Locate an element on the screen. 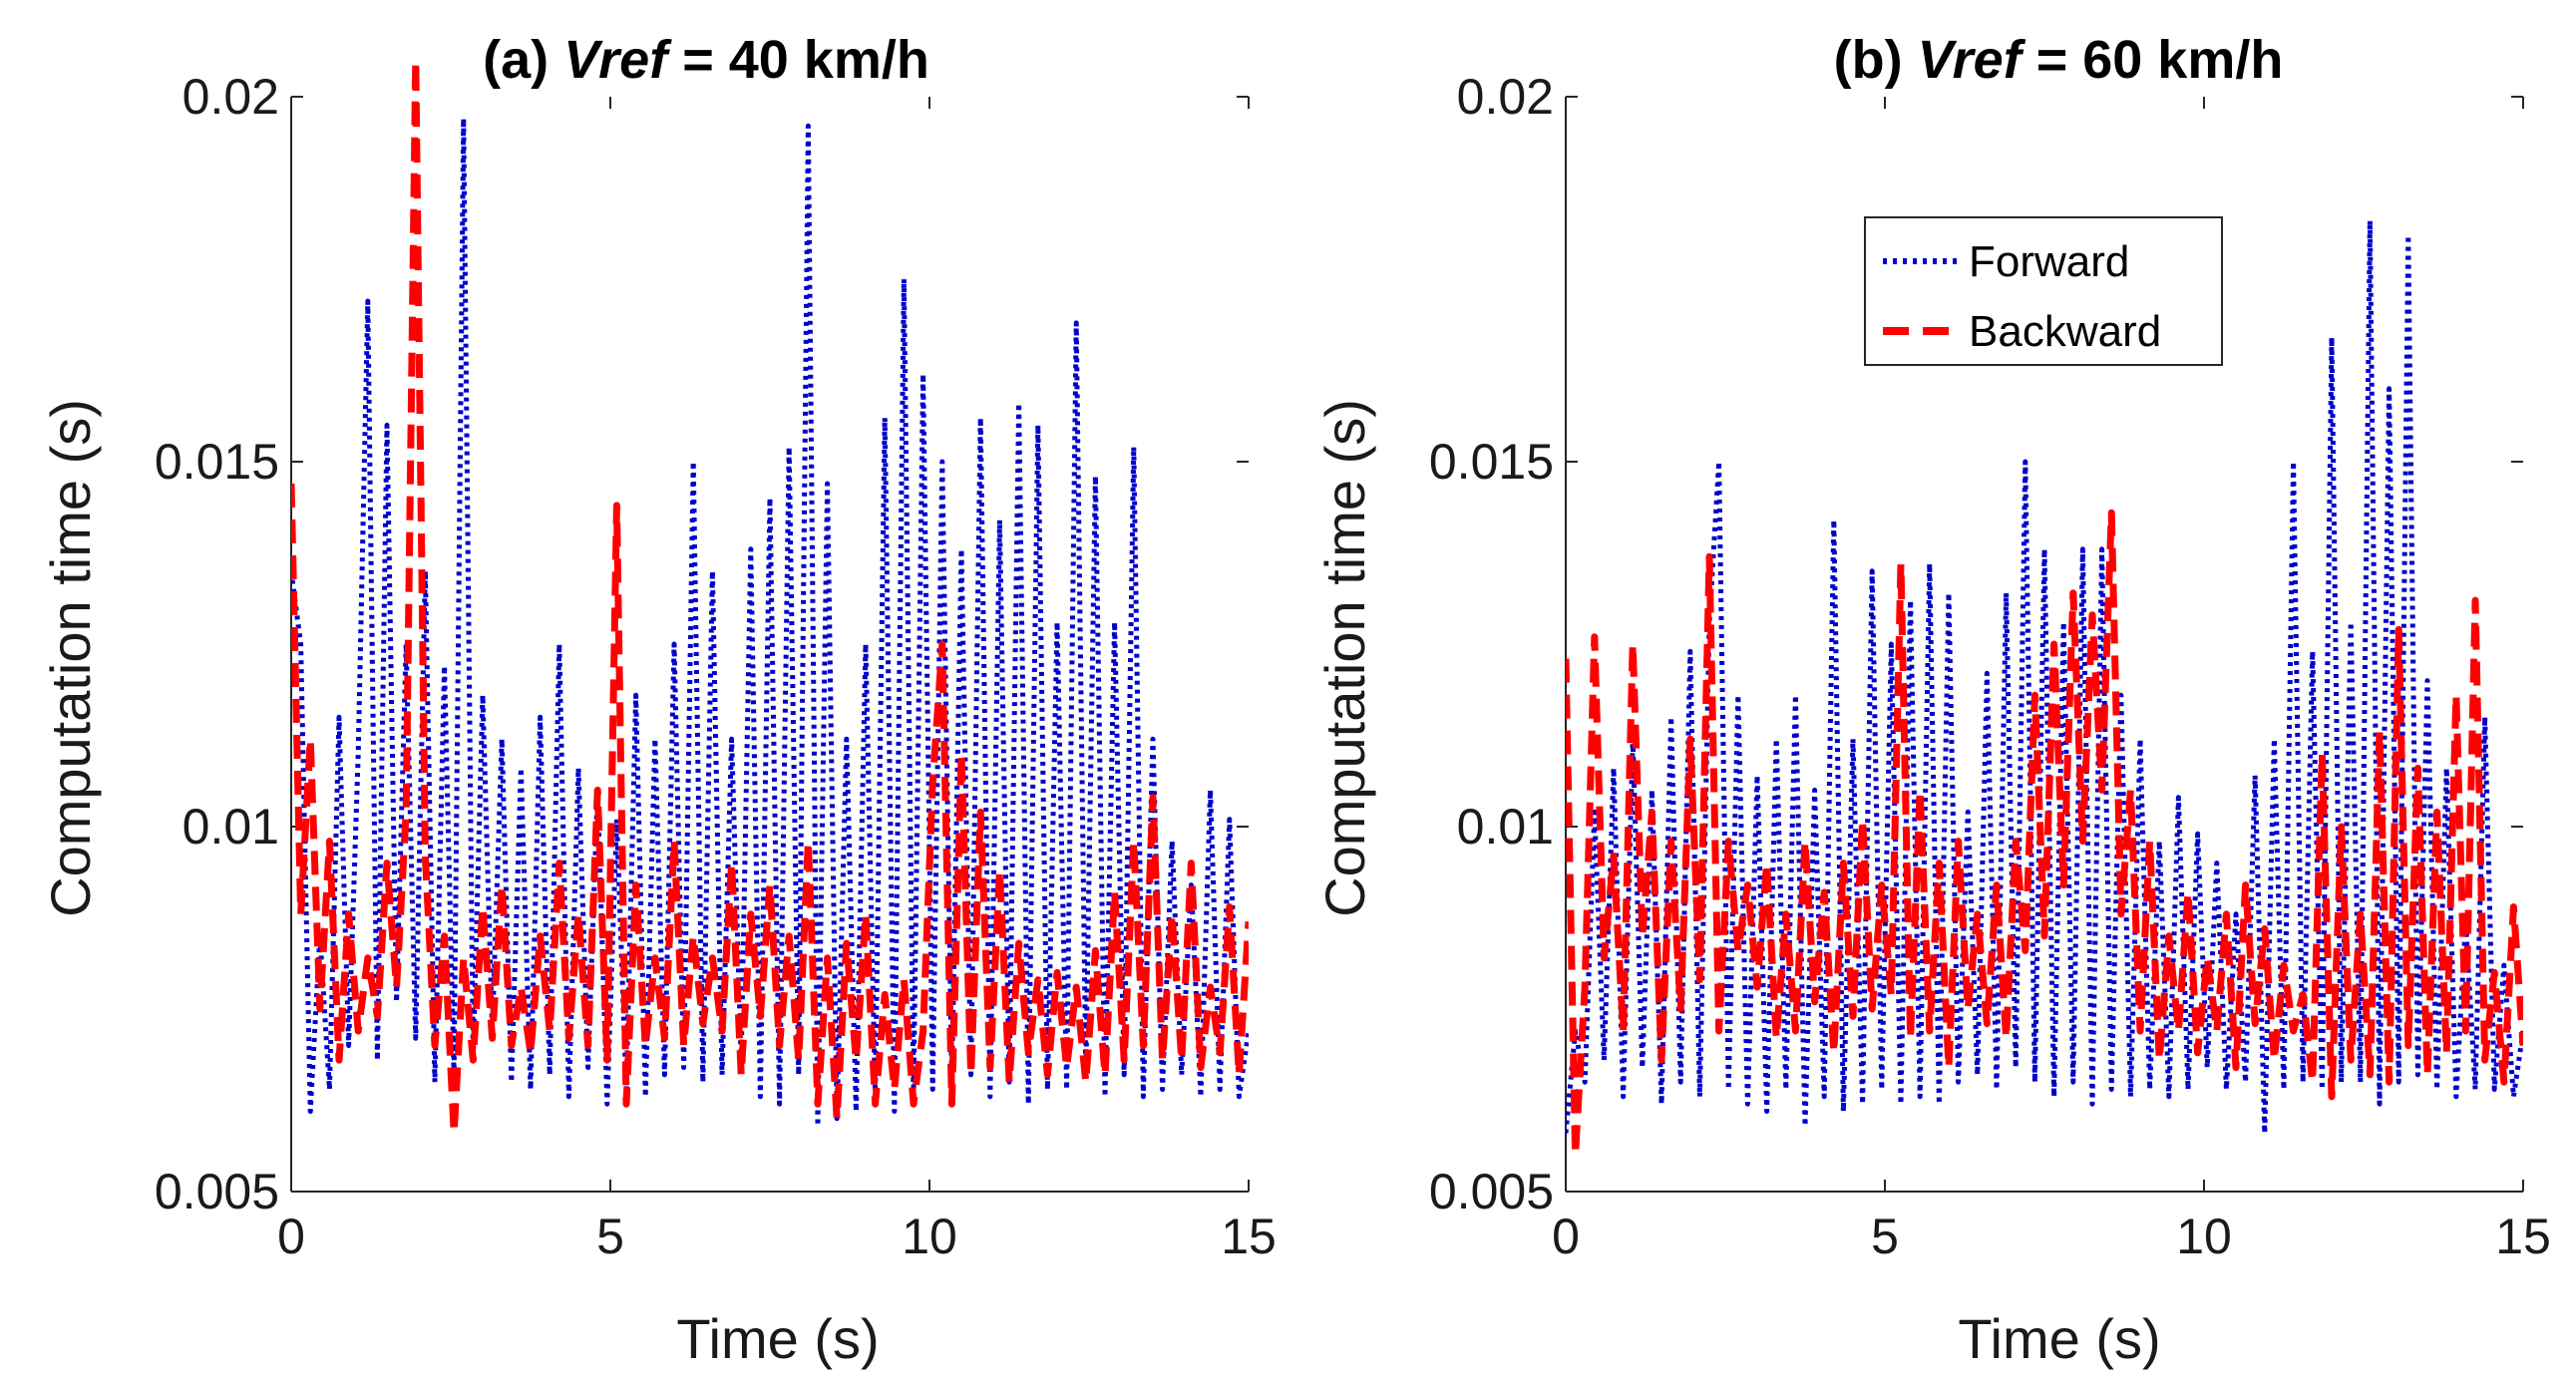 This screenshot has width=2576, height=1379. panel-a-y-tick-label: 0.02 is located at coordinates (231, 97).